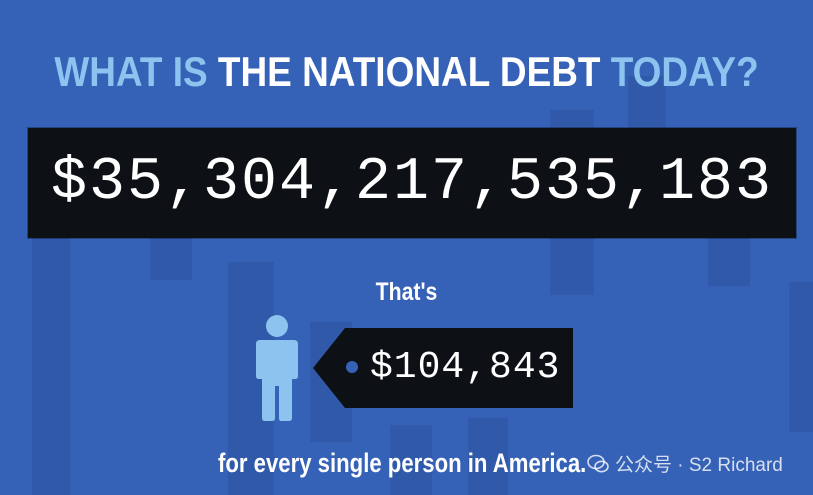 This screenshot has height=495, width=813. What do you see at coordinates (406, 292) in the screenshot?
I see `per-person-intro: That's` at bounding box center [406, 292].